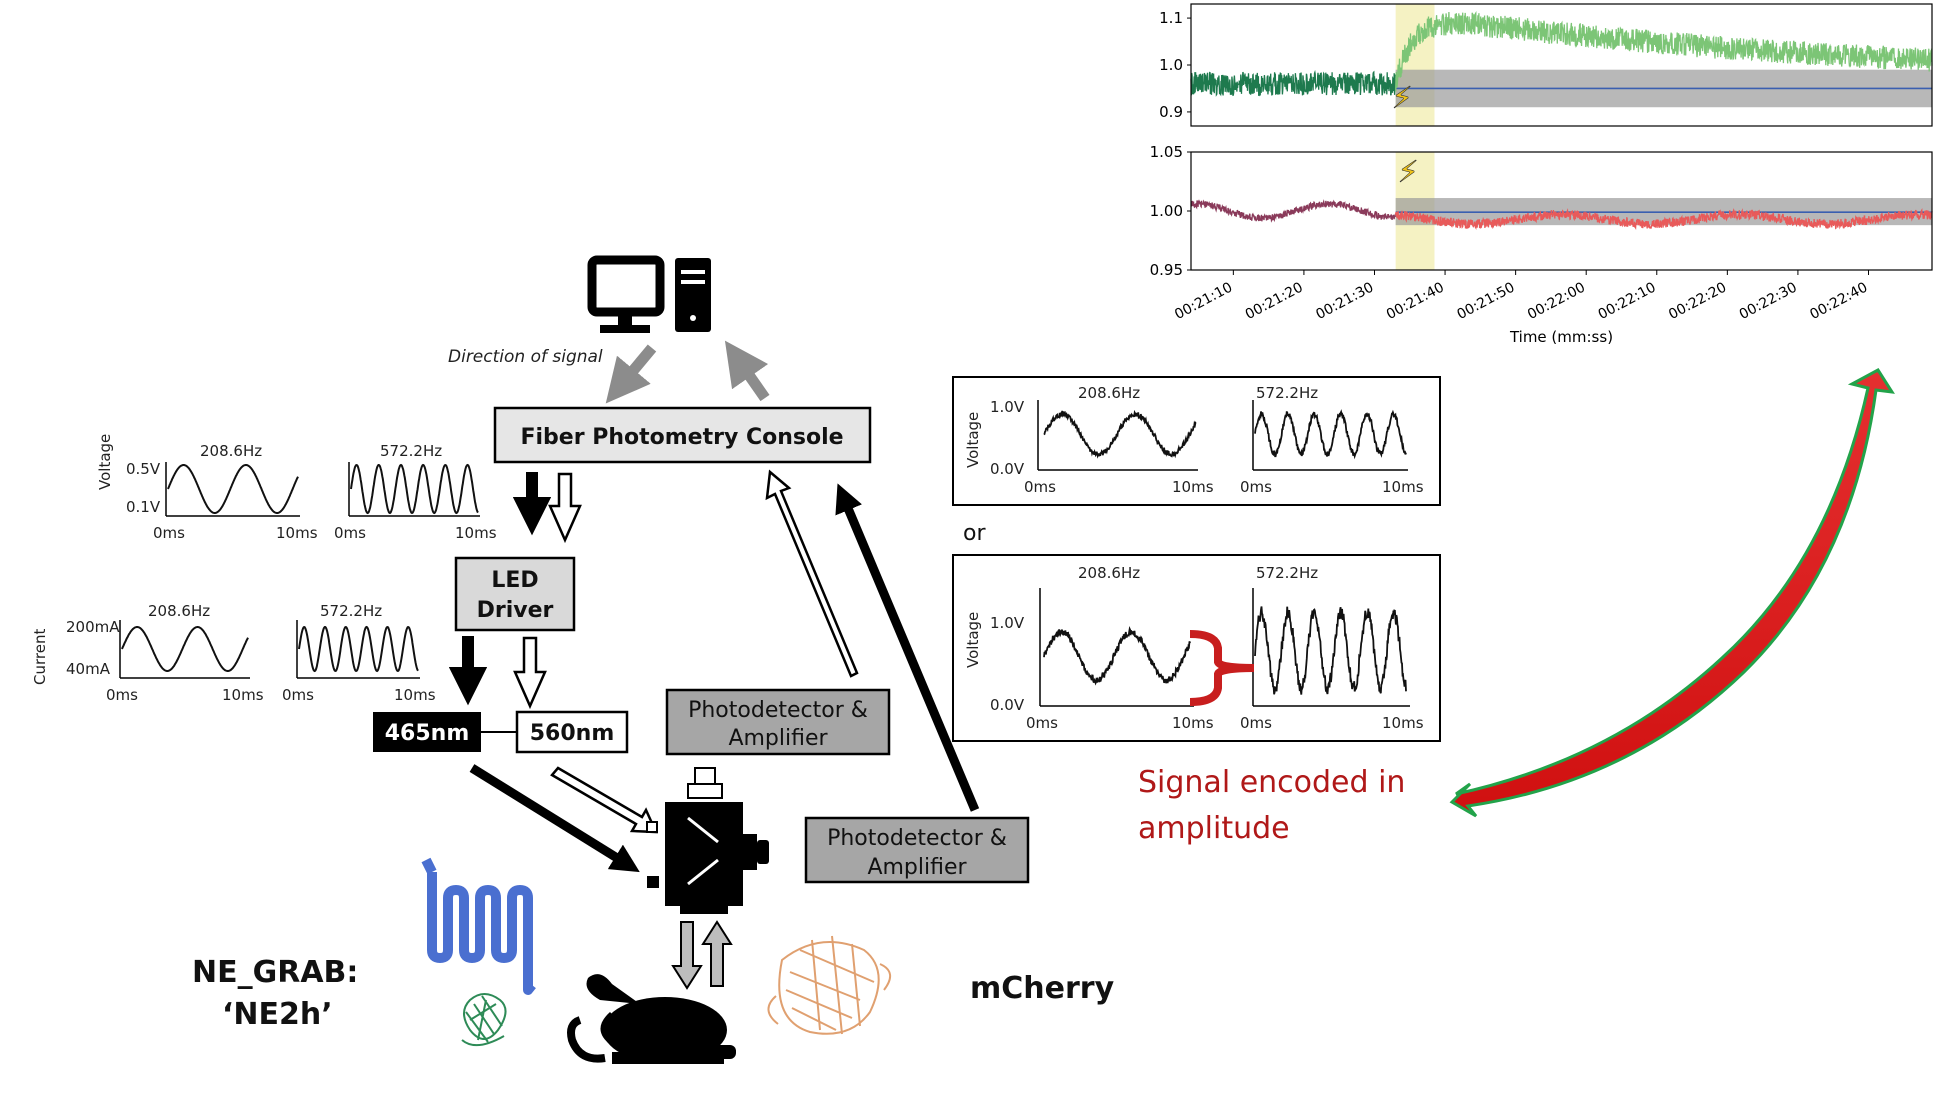  I want to click on mcherry-icon, so click(829, 985).